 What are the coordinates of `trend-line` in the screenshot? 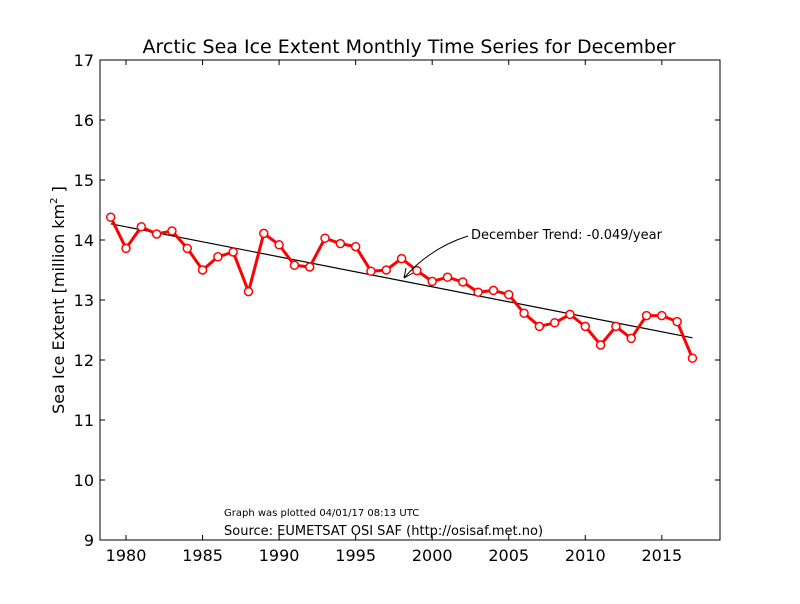 It's located at (401, 281).